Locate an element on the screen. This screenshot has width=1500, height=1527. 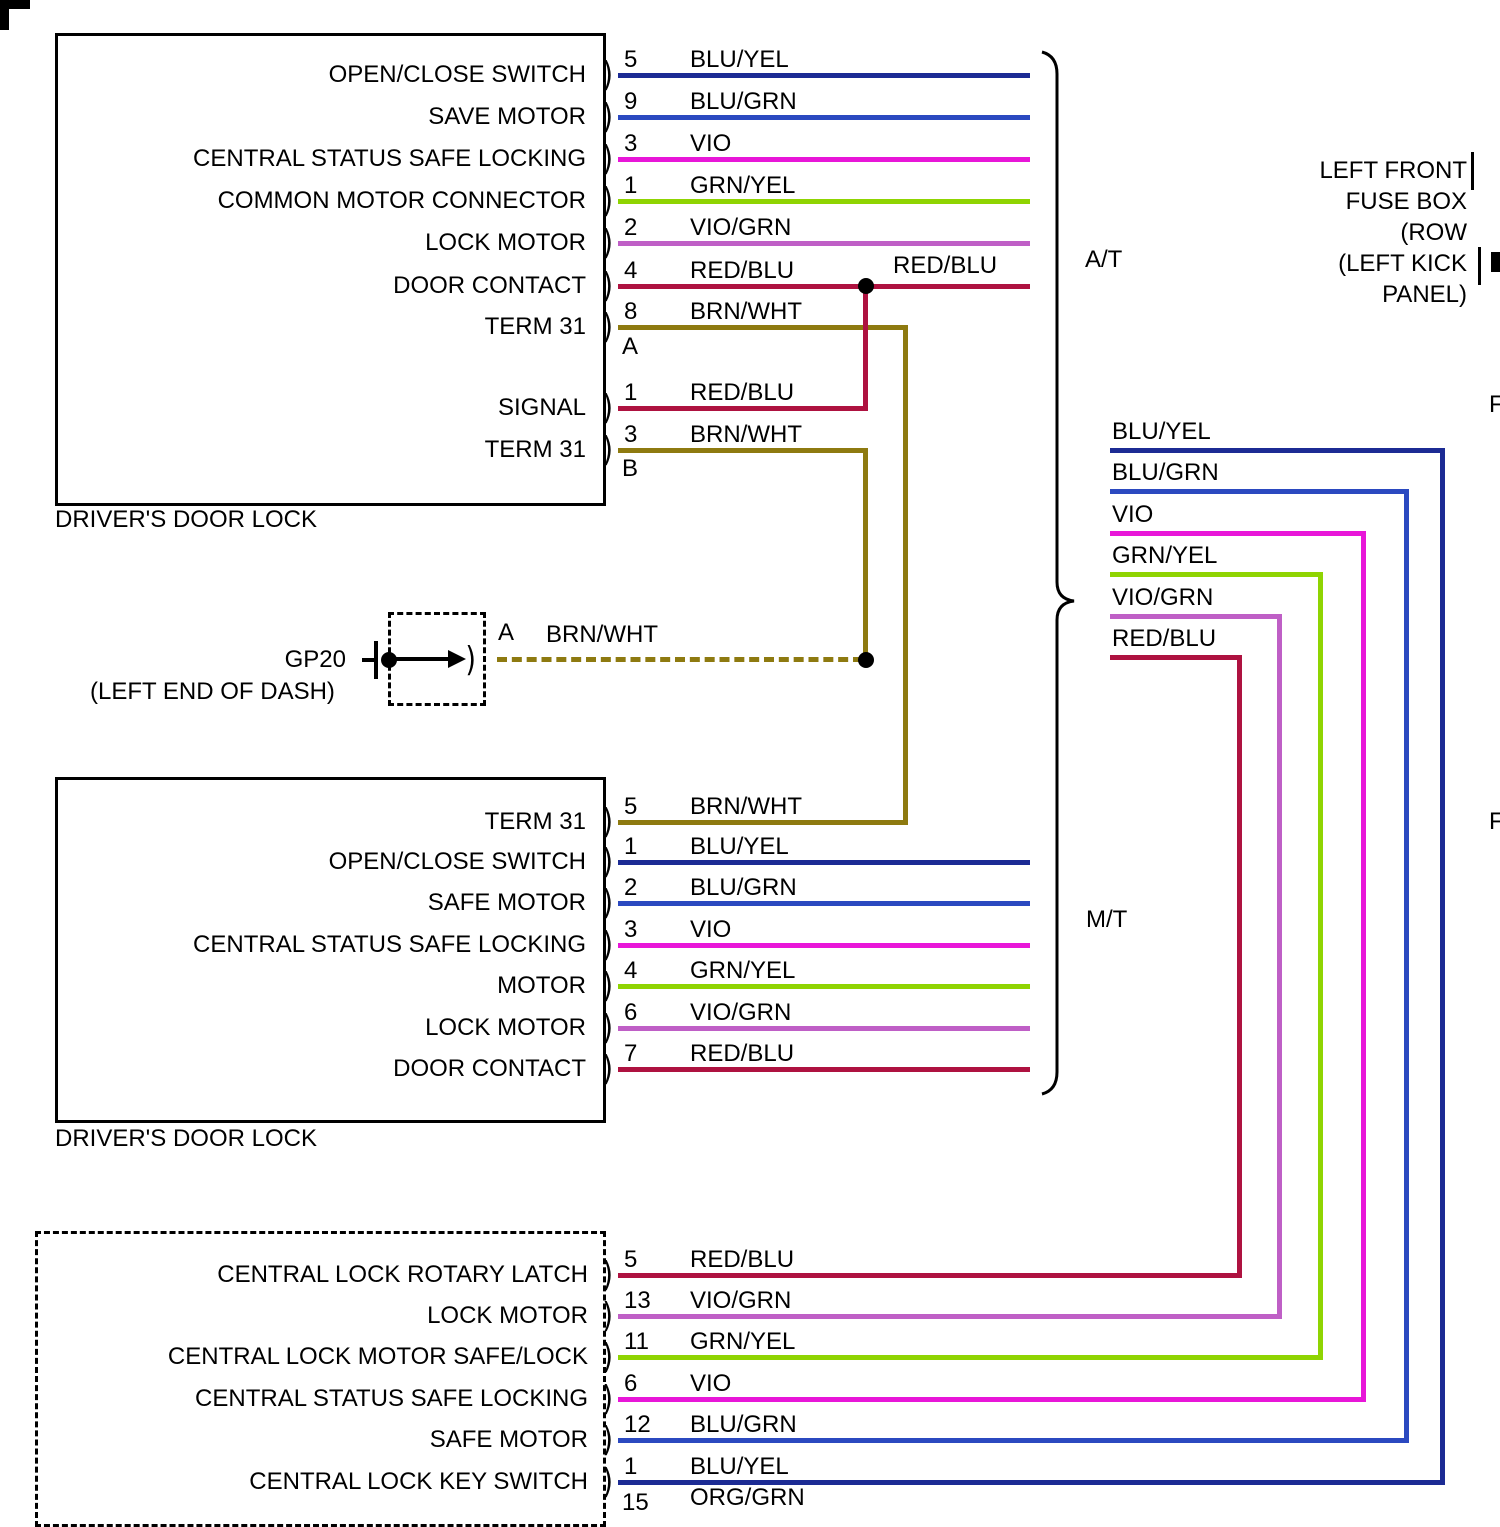
ground-id-label: GP20 is located at coordinates (315, 659).